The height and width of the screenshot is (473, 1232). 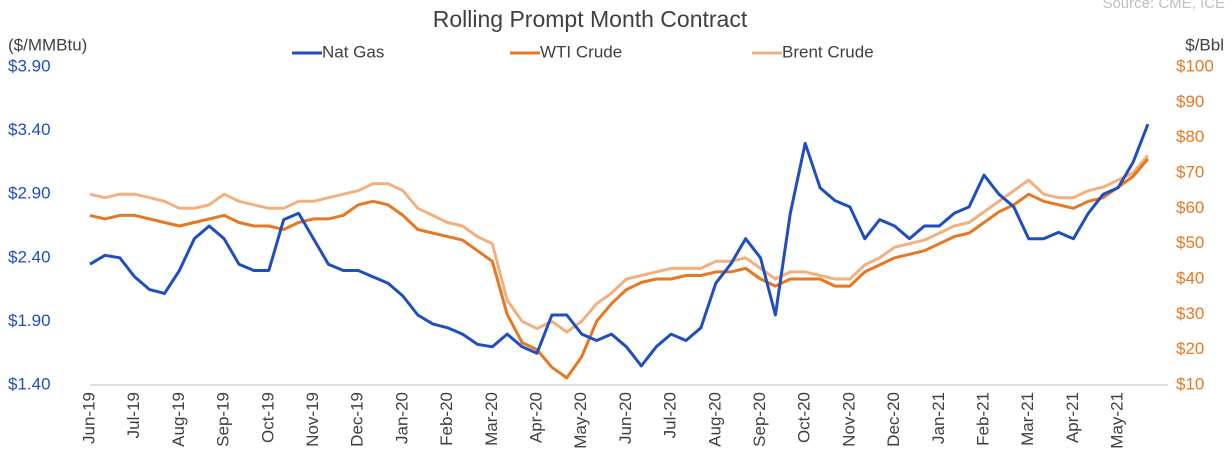 What do you see at coordinates (178, 419) in the screenshot?
I see `x-tick-label: Aug-19` at bounding box center [178, 419].